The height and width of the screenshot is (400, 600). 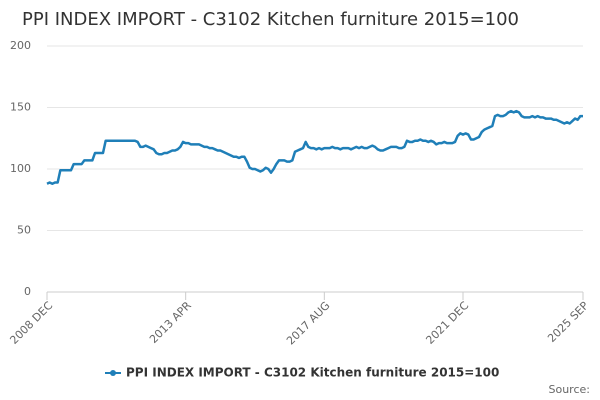 What do you see at coordinates (20, 45) in the screenshot?
I see `y-tick-label: 200` at bounding box center [20, 45].